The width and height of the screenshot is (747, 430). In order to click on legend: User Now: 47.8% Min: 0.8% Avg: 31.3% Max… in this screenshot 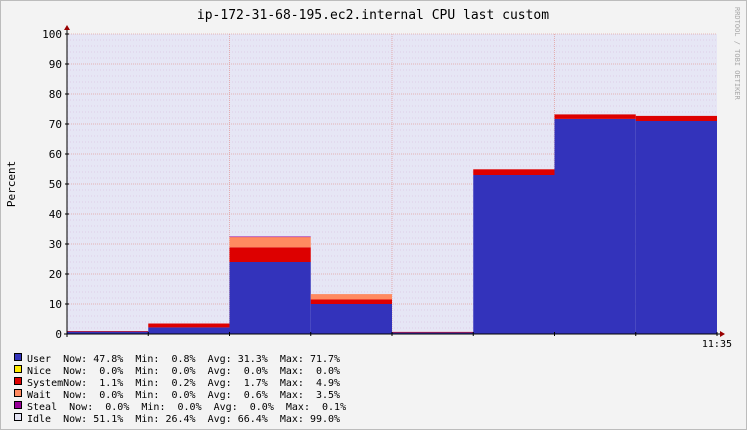, I will do `click(180, 389)`.